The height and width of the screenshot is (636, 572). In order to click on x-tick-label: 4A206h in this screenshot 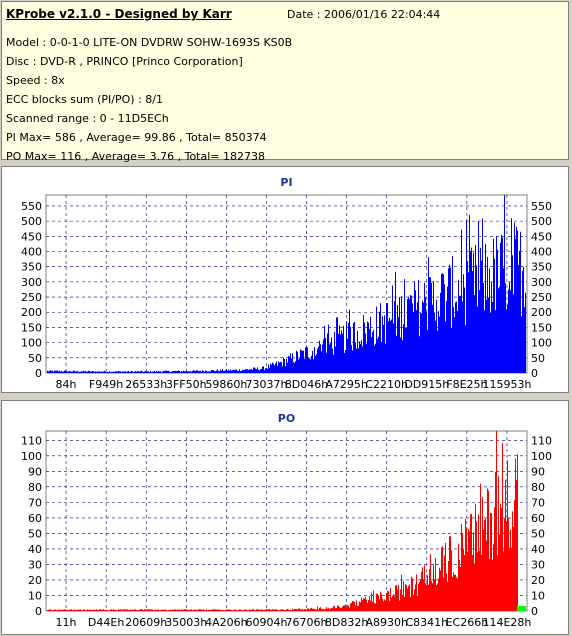, I will do `click(226, 622)`.